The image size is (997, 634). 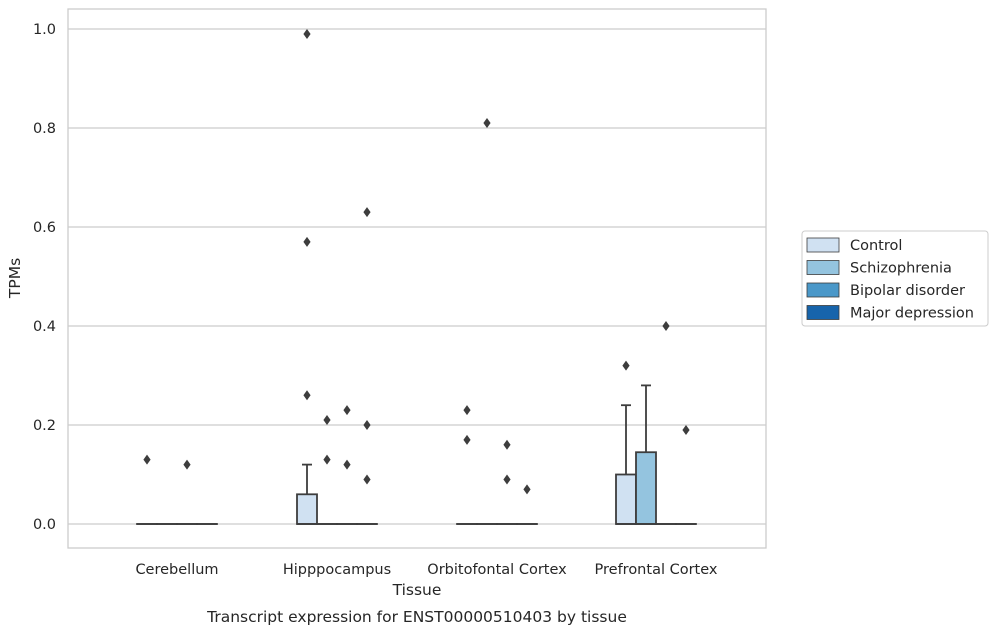 I want to click on legend-label: Bipolar disorder, so click(x=907, y=291).